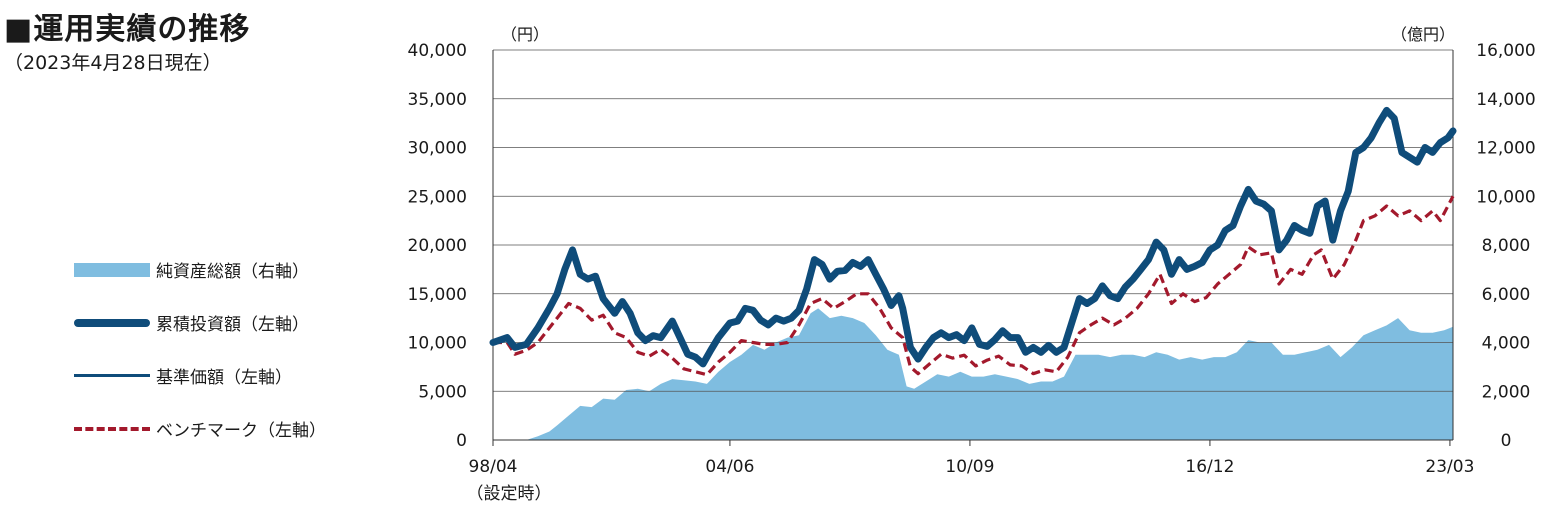 This screenshot has height=512, width=1548. What do you see at coordinates (1506, 246) in the screenshot?
I see `y-right-tick-label: 8,000` at bounding box center [1506, 246].